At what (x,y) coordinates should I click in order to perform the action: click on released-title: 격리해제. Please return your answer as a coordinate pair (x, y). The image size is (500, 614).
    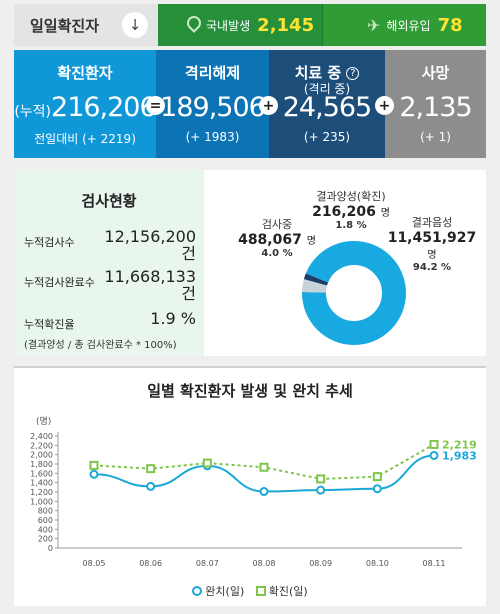
    Looking at the image, I should click on (212, 73).